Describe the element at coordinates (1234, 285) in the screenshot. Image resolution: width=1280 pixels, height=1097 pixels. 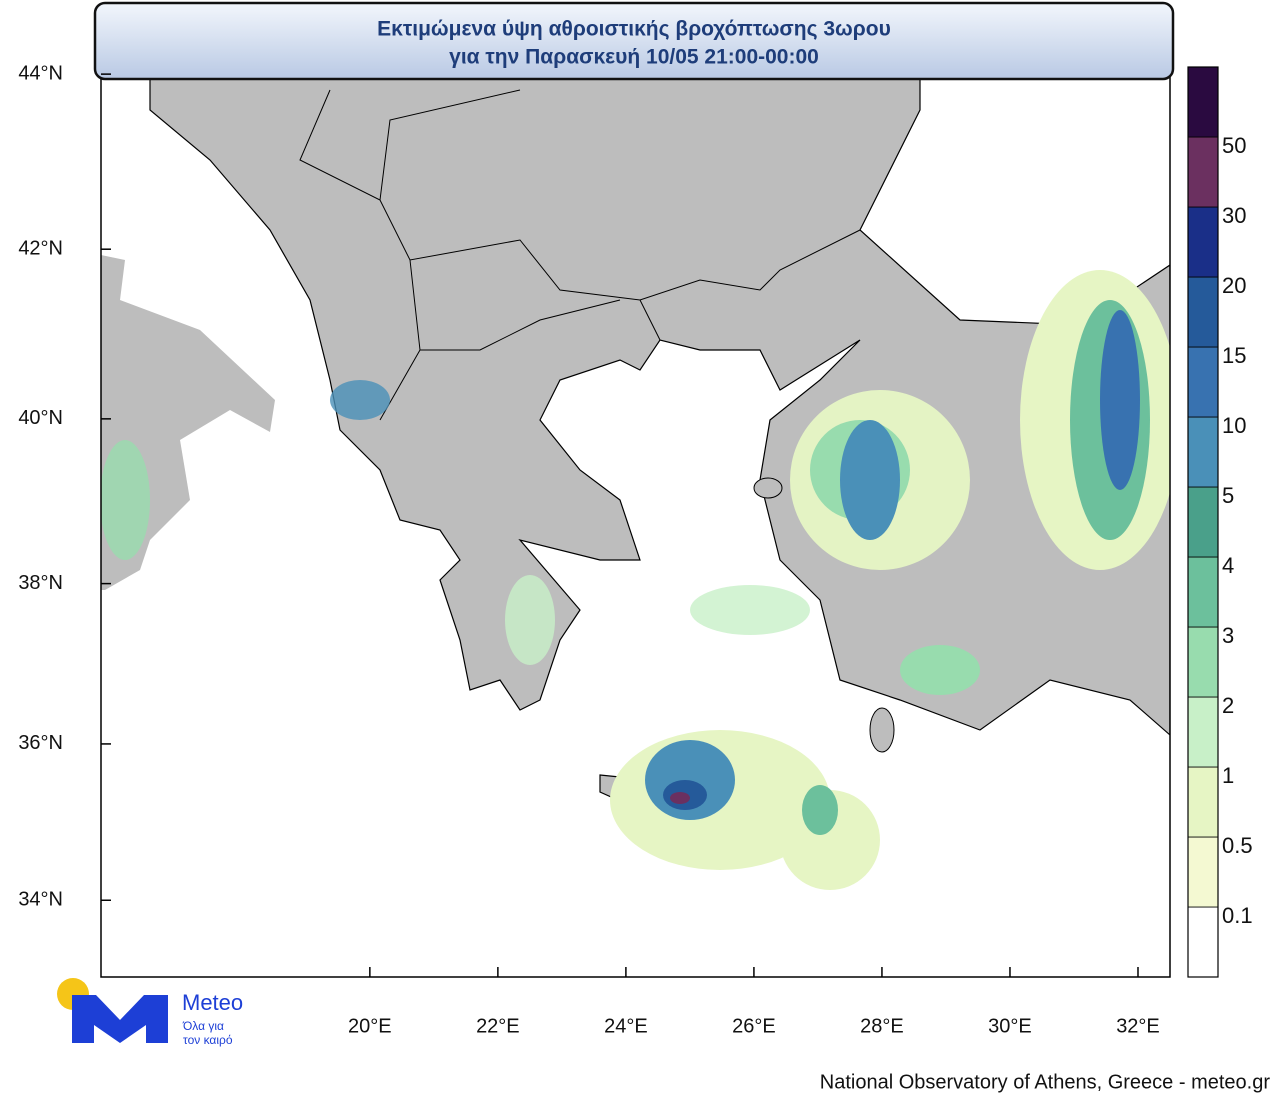
I see `colorbar-label: 20` at that location.